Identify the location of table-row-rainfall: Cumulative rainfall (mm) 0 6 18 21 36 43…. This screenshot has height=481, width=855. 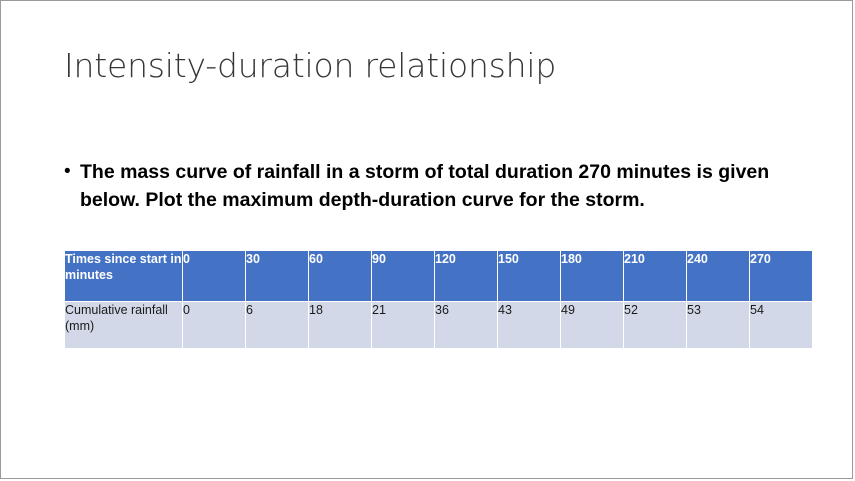
(438, 325).